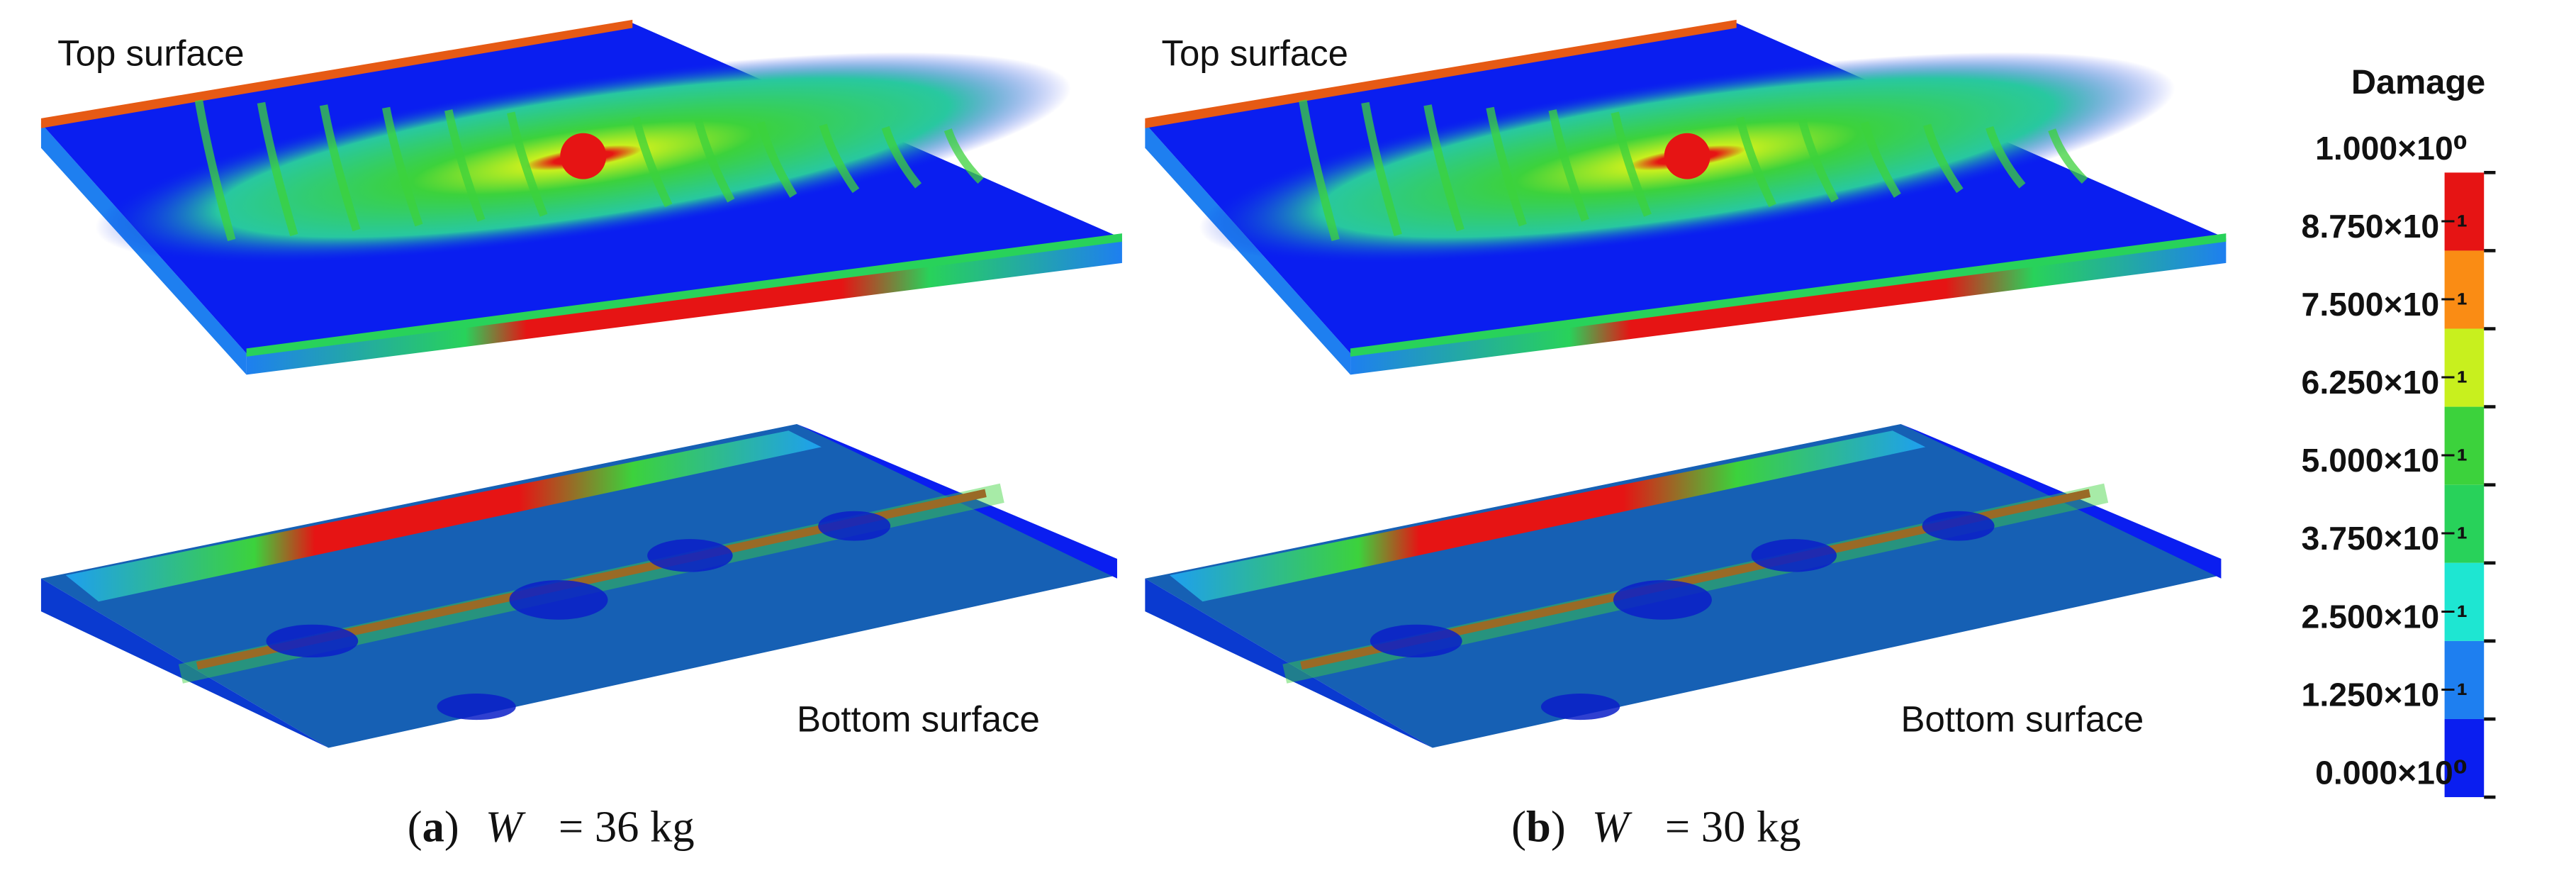 The width and height of the screenshot is (2576, 890). I want to click on caption: (a) W = 36 kg, so click(552, 827).